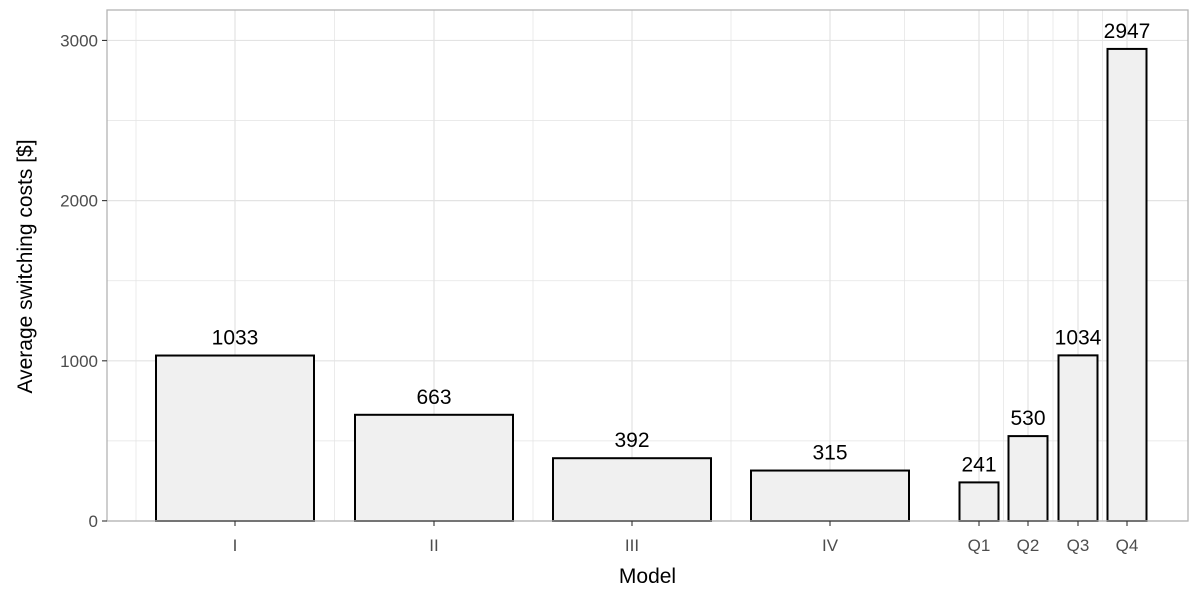 The width and height of the screenshot is (1193, 590). I want to click on bar-value-label: 315, so click(829, 453).